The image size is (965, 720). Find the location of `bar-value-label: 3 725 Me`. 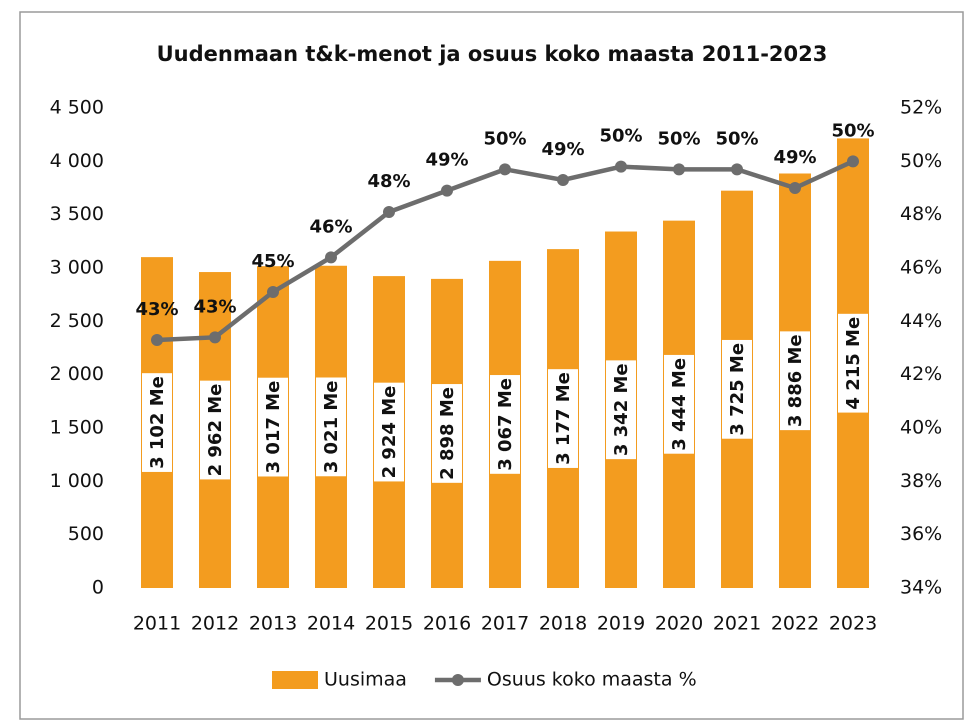

bar-value-label: 3 725 Me is located at coordinates (737, 389).